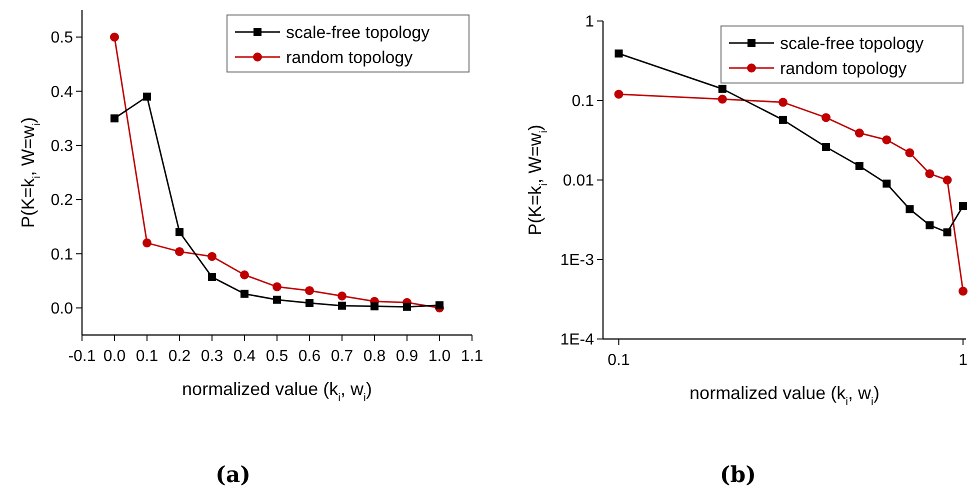 This screenshot has height=492, width=977. I want to click on x-tick-label: 0.6, so click(309, 356).